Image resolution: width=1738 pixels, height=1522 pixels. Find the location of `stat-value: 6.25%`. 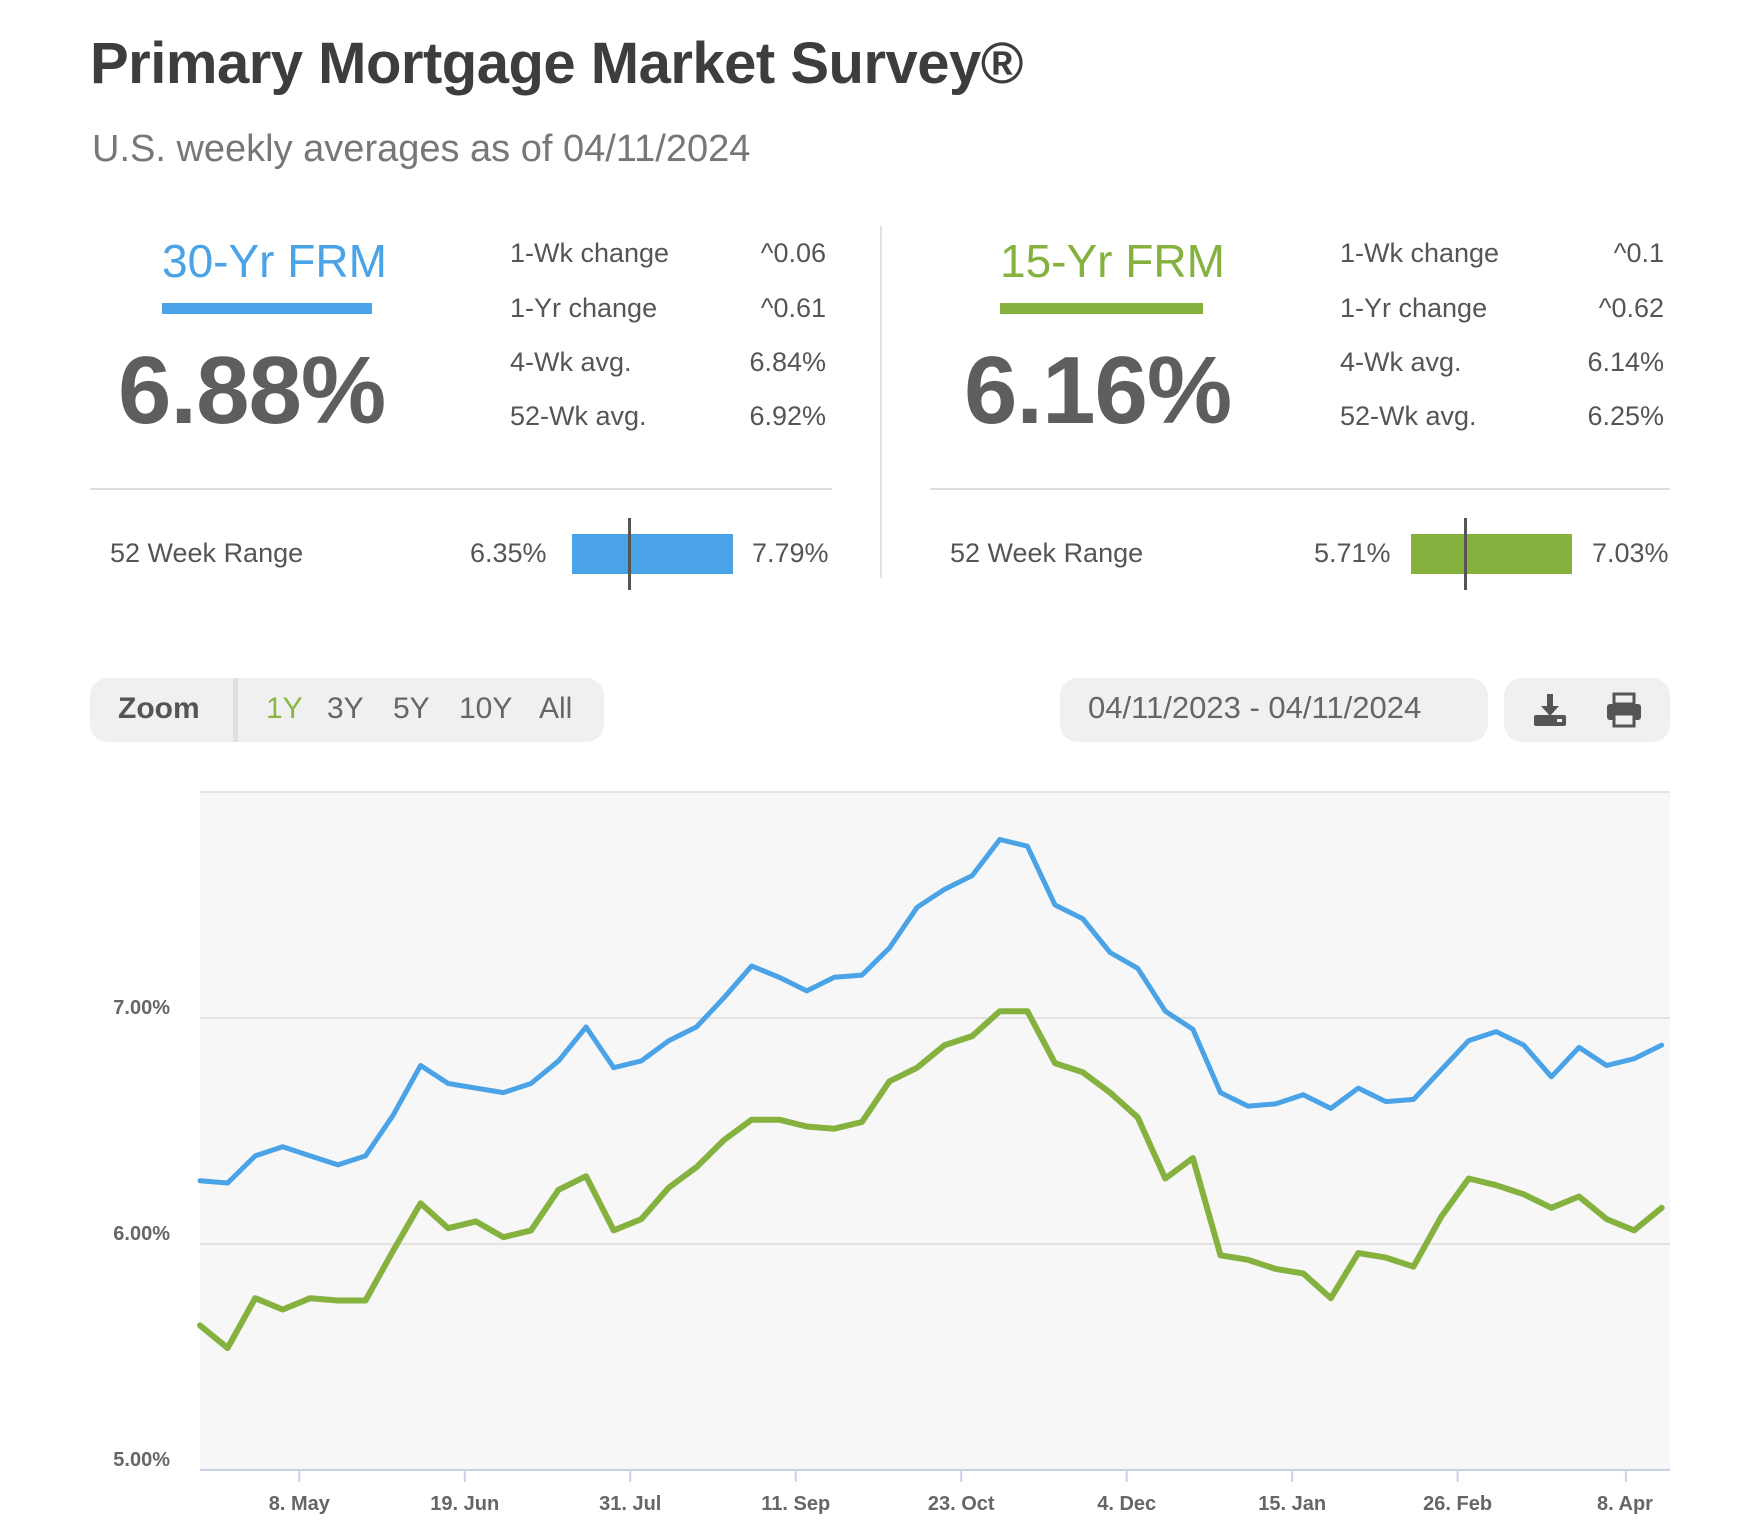

stat-value: 6.25% is located at coordinates (1625, 416).